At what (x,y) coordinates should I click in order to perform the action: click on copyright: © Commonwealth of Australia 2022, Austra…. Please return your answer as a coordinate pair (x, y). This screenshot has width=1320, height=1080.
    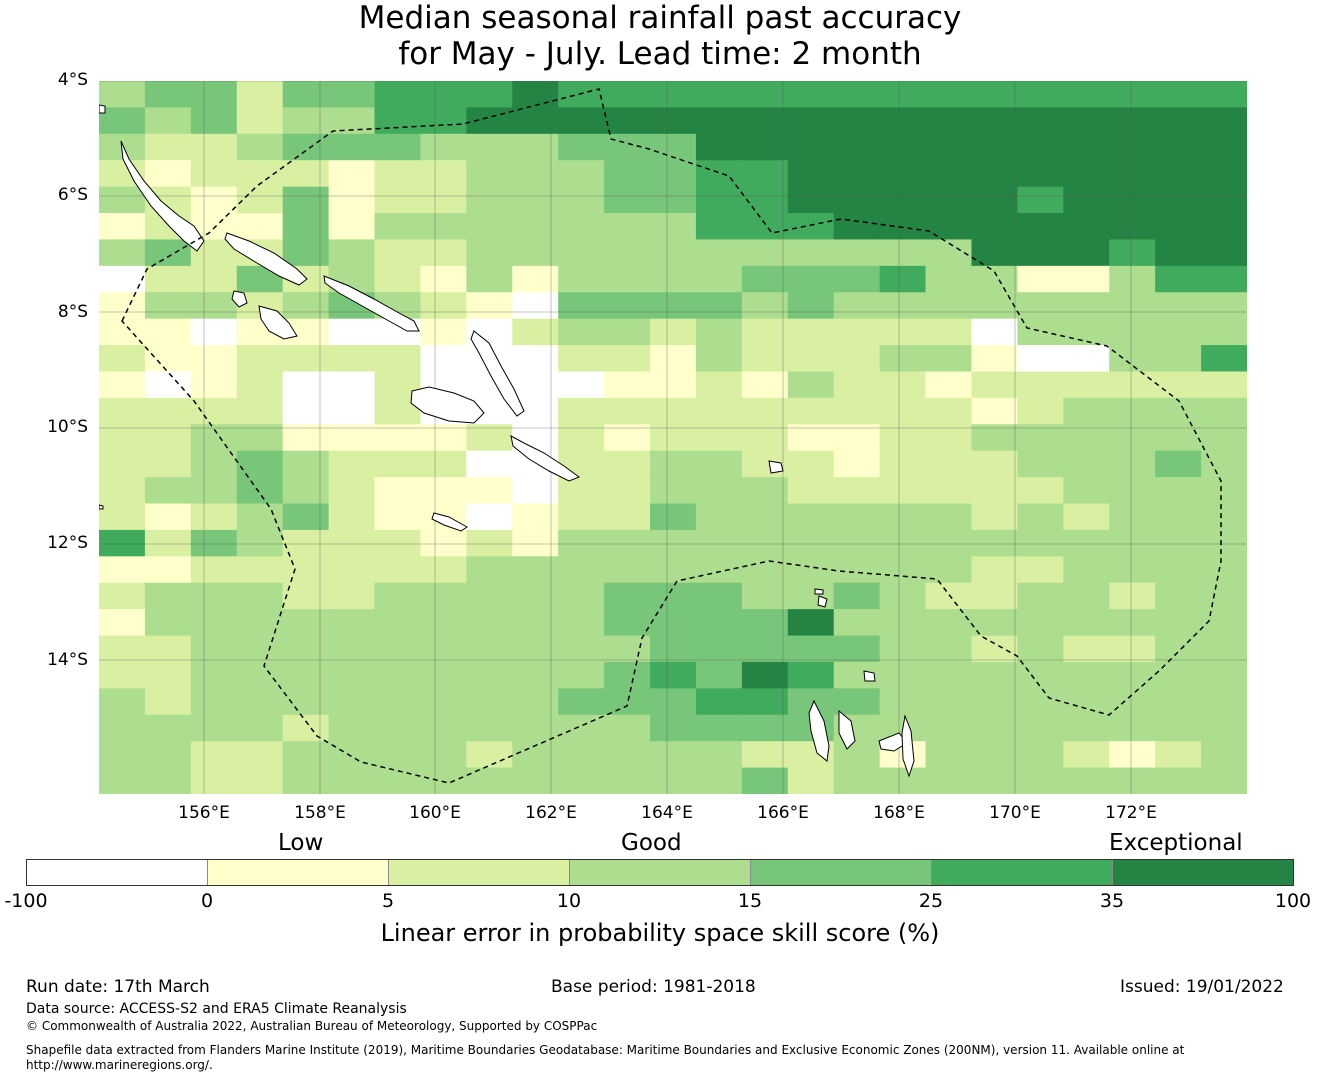
    Looking at the image, I should click on (312, 1026).